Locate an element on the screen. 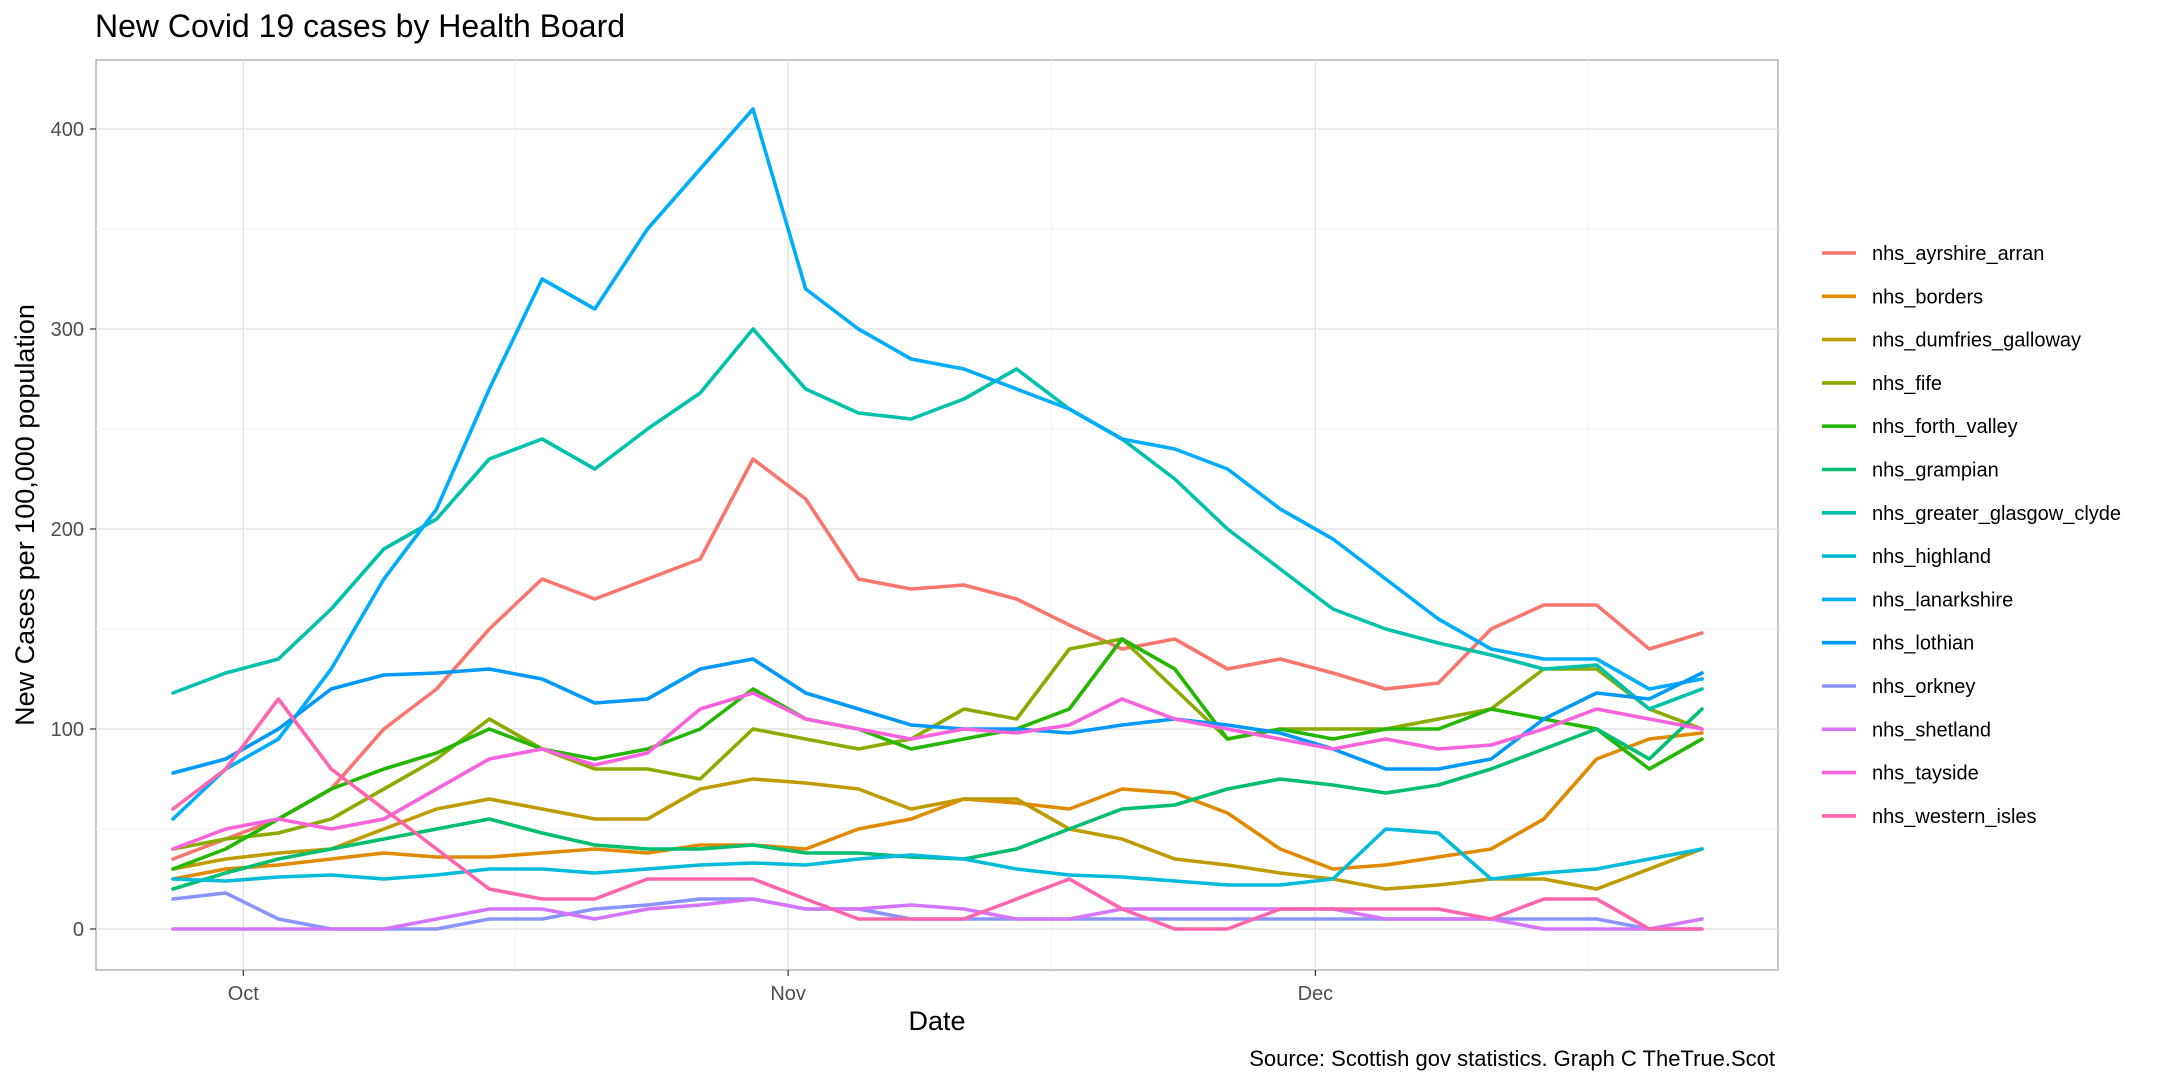  x-tick-label: Nov is located at coordinates (788, 994).